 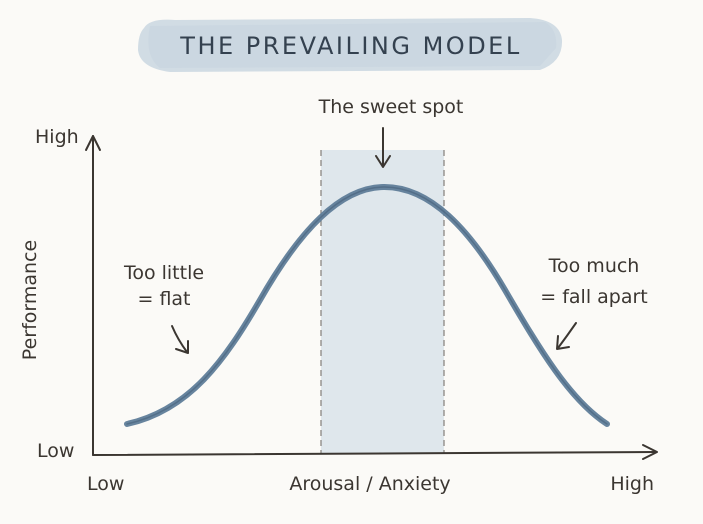 What do you see at coordinates (180, 339) in the screenshot?
I see `arrow-down-right-icon` at bounding box center [180, 339].